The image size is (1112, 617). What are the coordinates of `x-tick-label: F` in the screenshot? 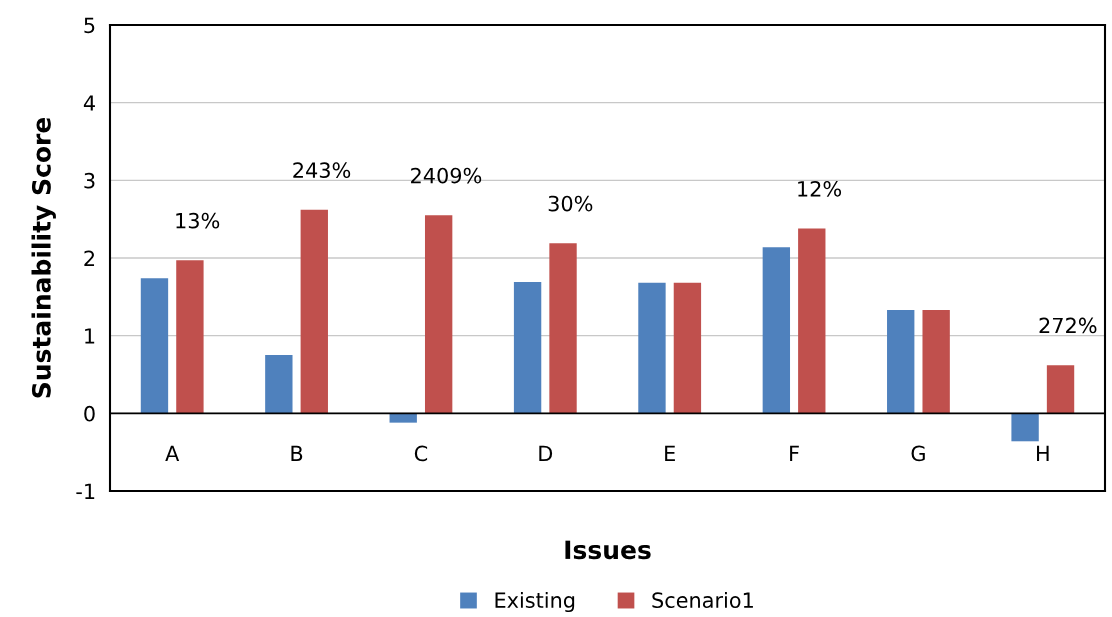 It's located at (794, 453).